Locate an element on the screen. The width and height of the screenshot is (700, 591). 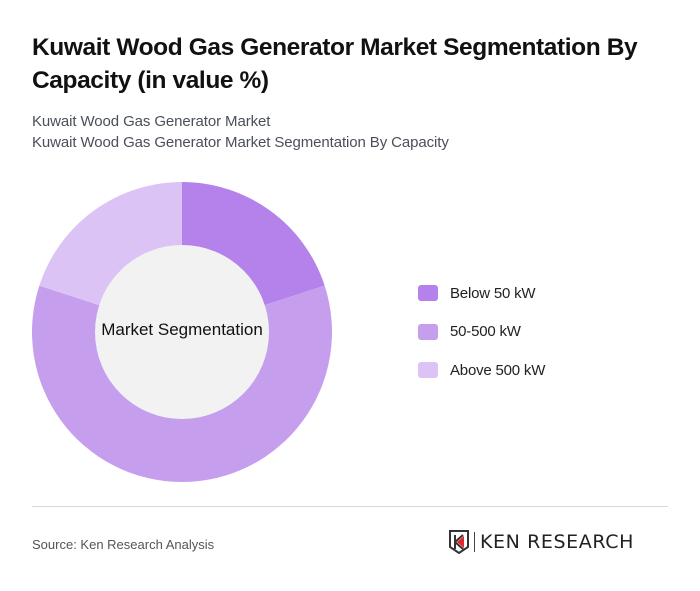
legend-item-below-50kw: Below 50 kW is located at coordinates (481, 293).